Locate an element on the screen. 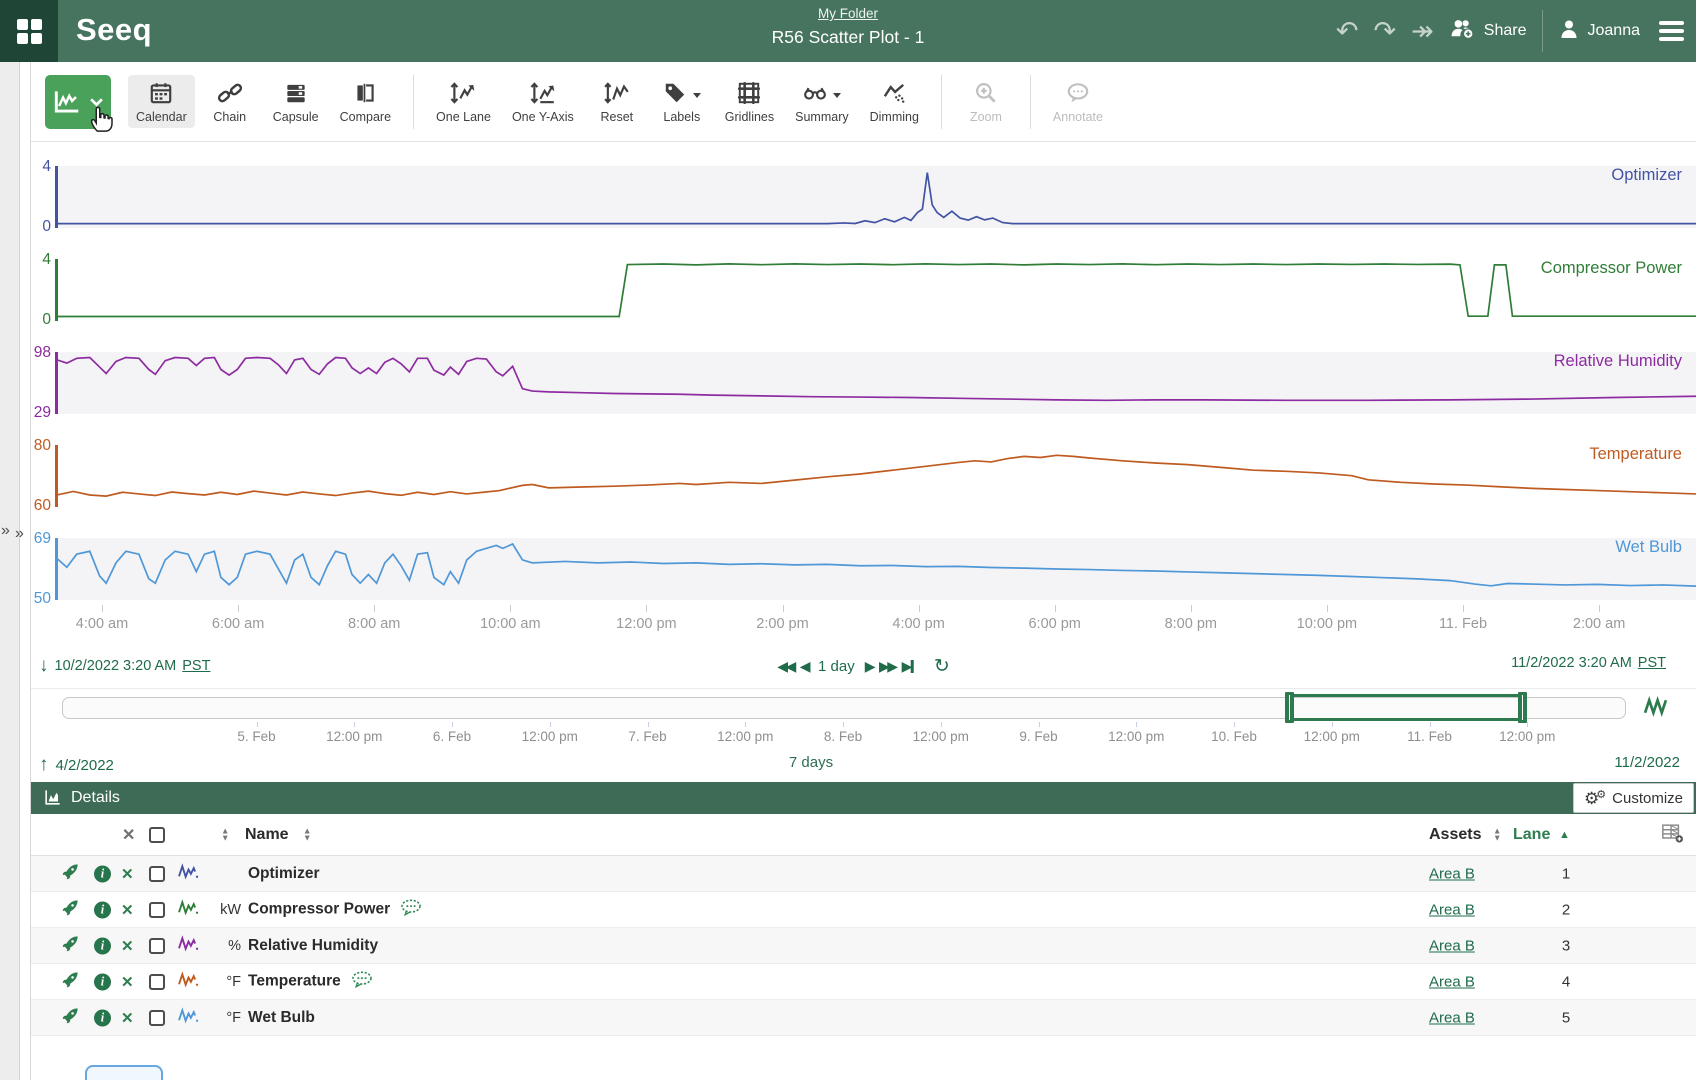  signal-name: Optimizer is located at coordinates (284, 873).